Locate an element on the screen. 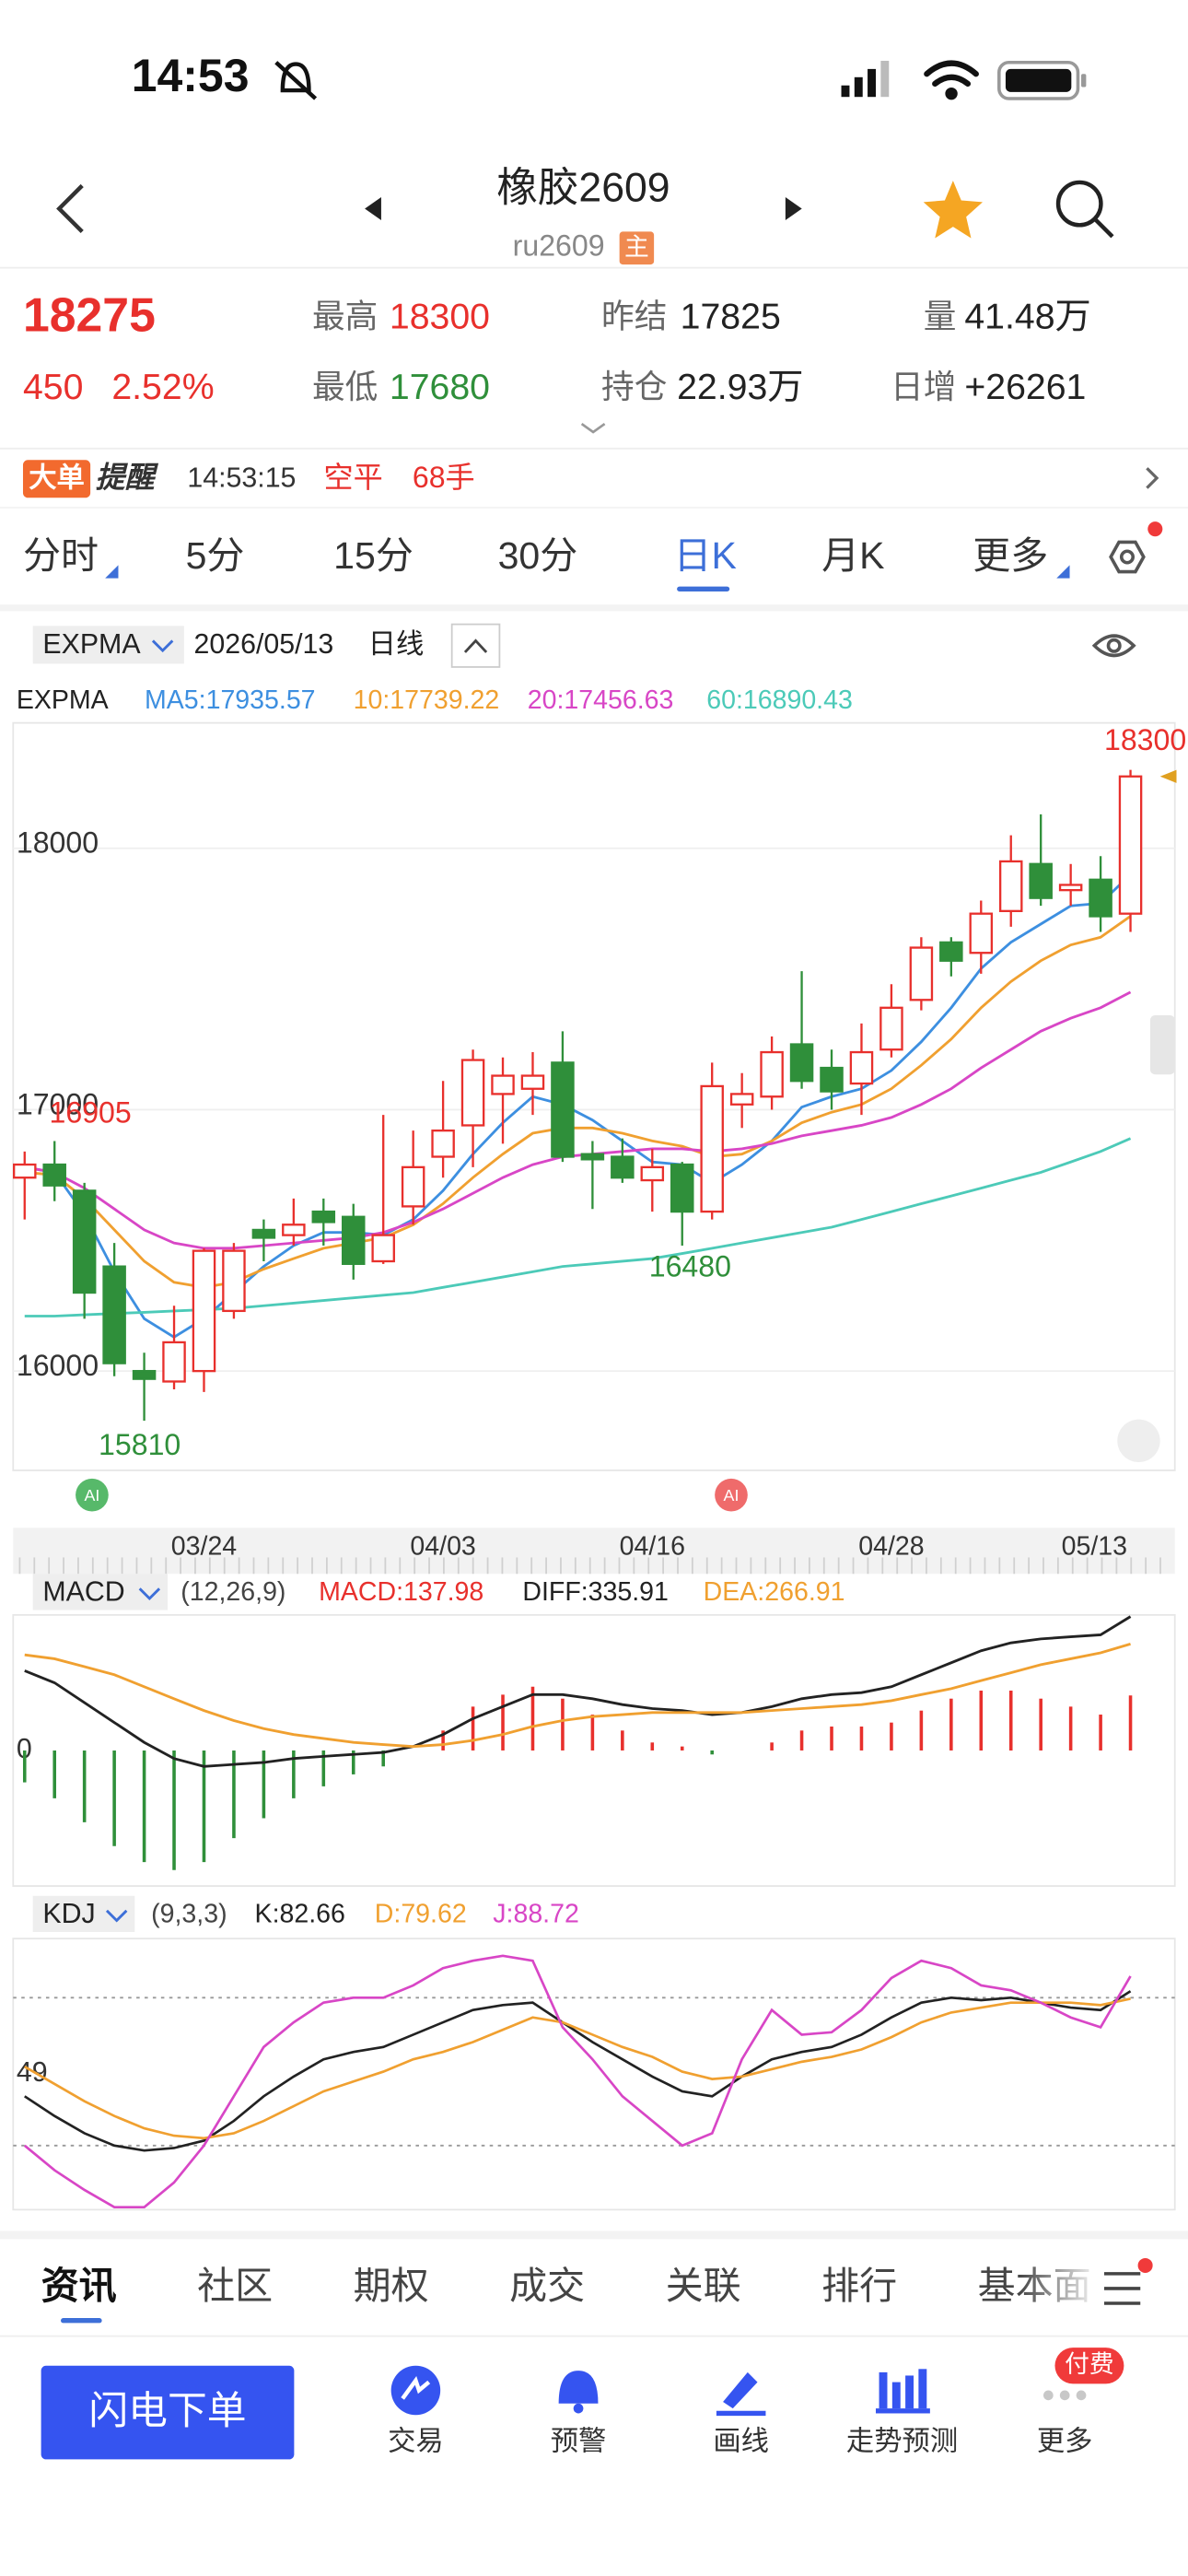 The height and width of the screenshot is (2576, 1188). bottom-action: 走势预测 is located at coordinates (902, 2441).